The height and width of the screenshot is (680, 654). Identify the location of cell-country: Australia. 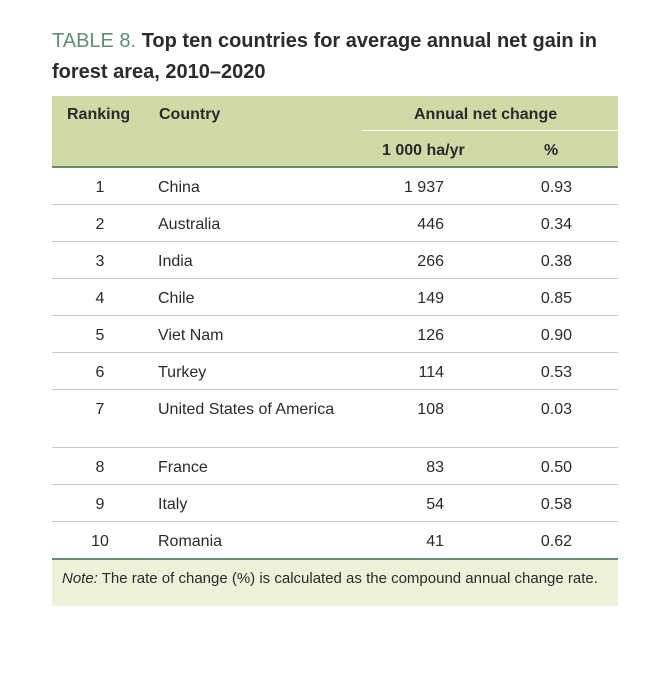
(189, 224).